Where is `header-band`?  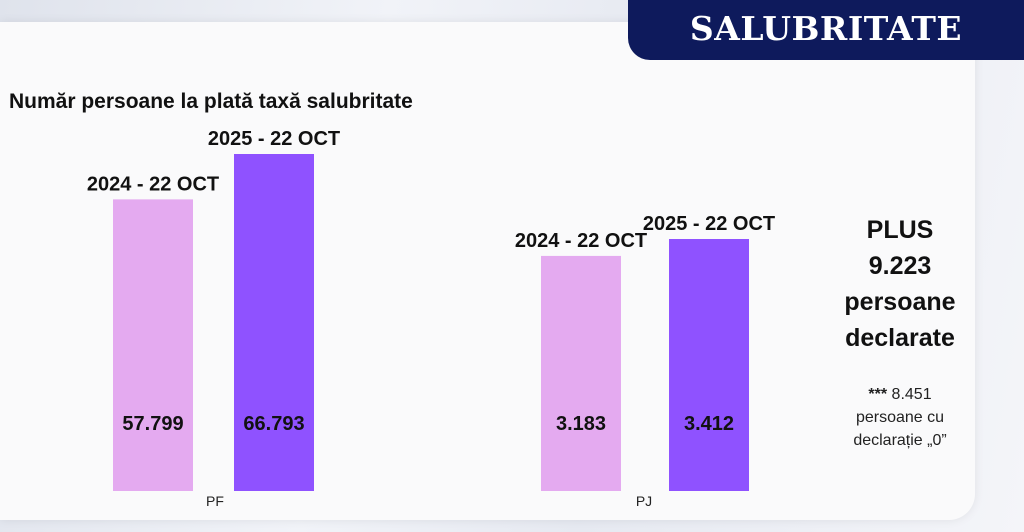
header-band is located at coordinates (826, 30).